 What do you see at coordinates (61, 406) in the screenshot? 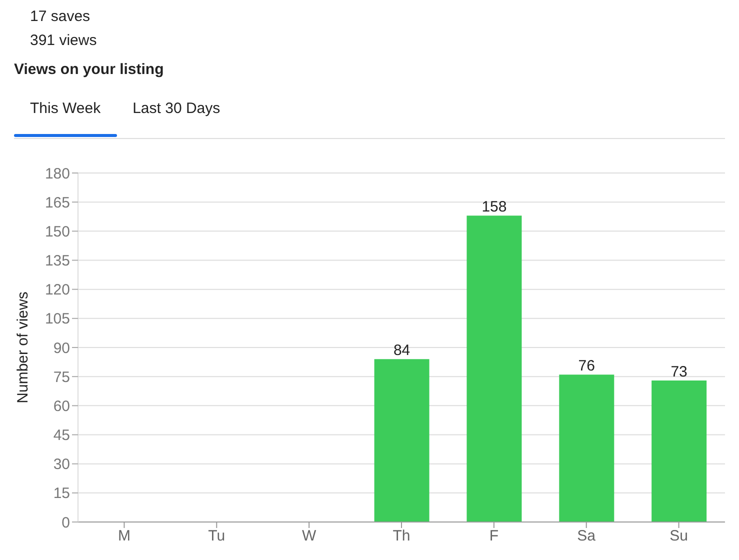
I see `y-tick-label: 60` at bounding box center [61, 406].